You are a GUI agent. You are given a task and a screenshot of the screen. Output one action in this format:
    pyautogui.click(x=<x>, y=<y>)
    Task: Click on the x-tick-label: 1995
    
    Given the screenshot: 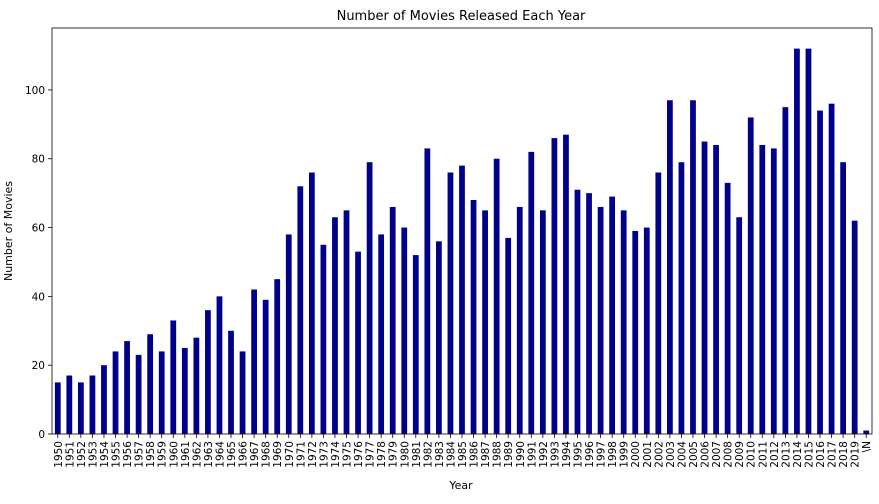 What is the action you would take?
    pyautogui.click(x=578, y=454)
    